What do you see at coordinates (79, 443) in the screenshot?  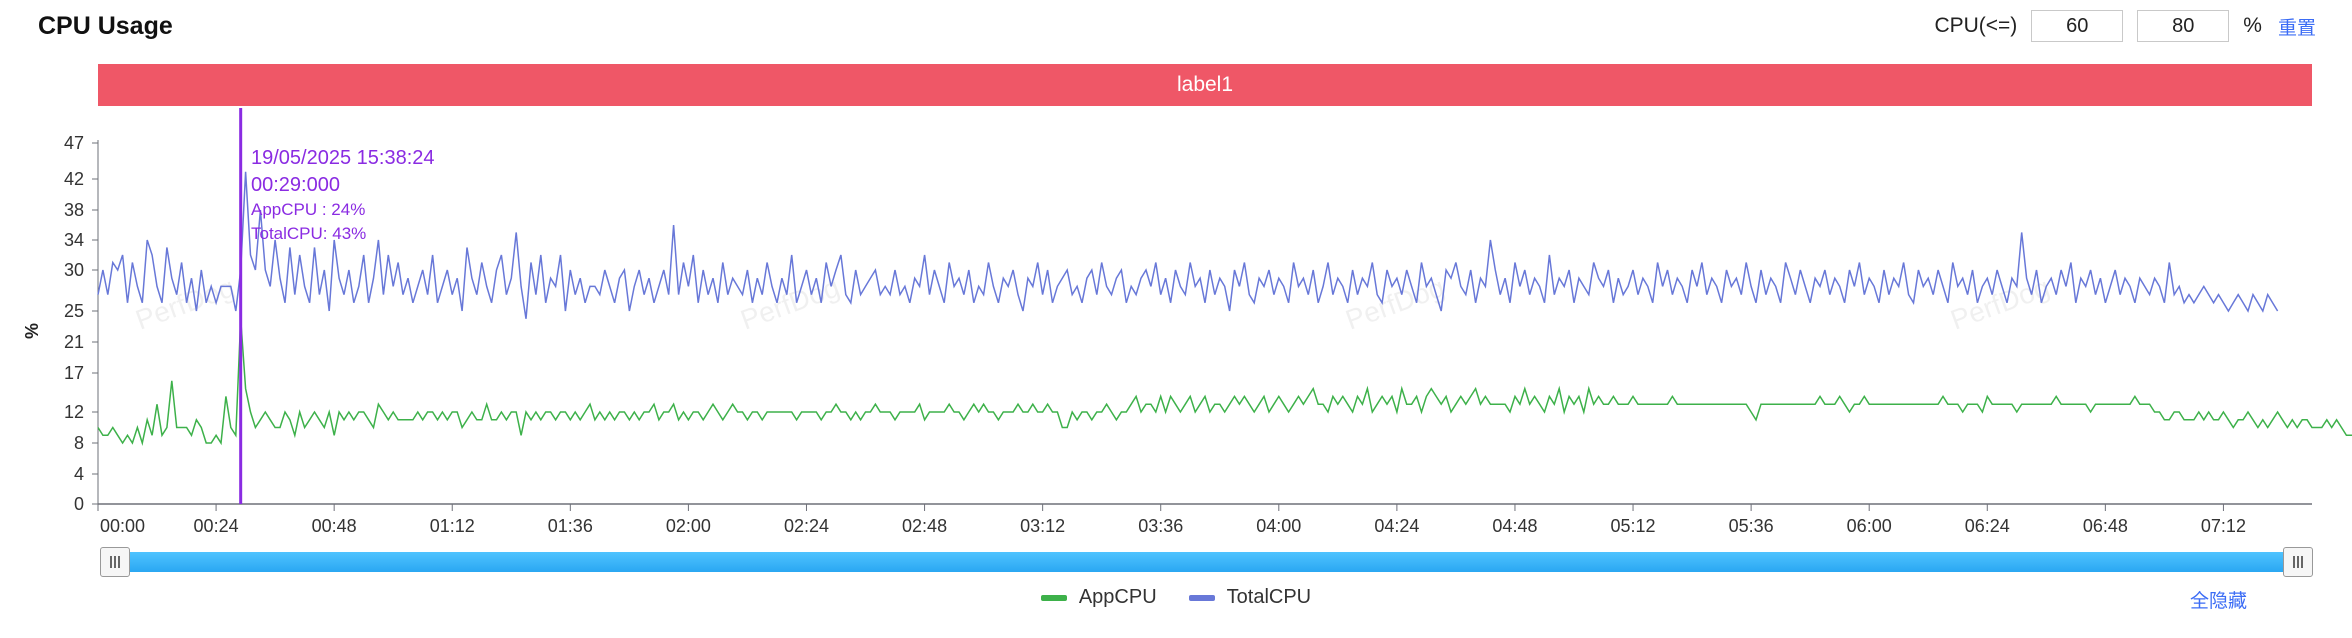 I see `y-tick-label: 8` at bounding box center [79, 443].